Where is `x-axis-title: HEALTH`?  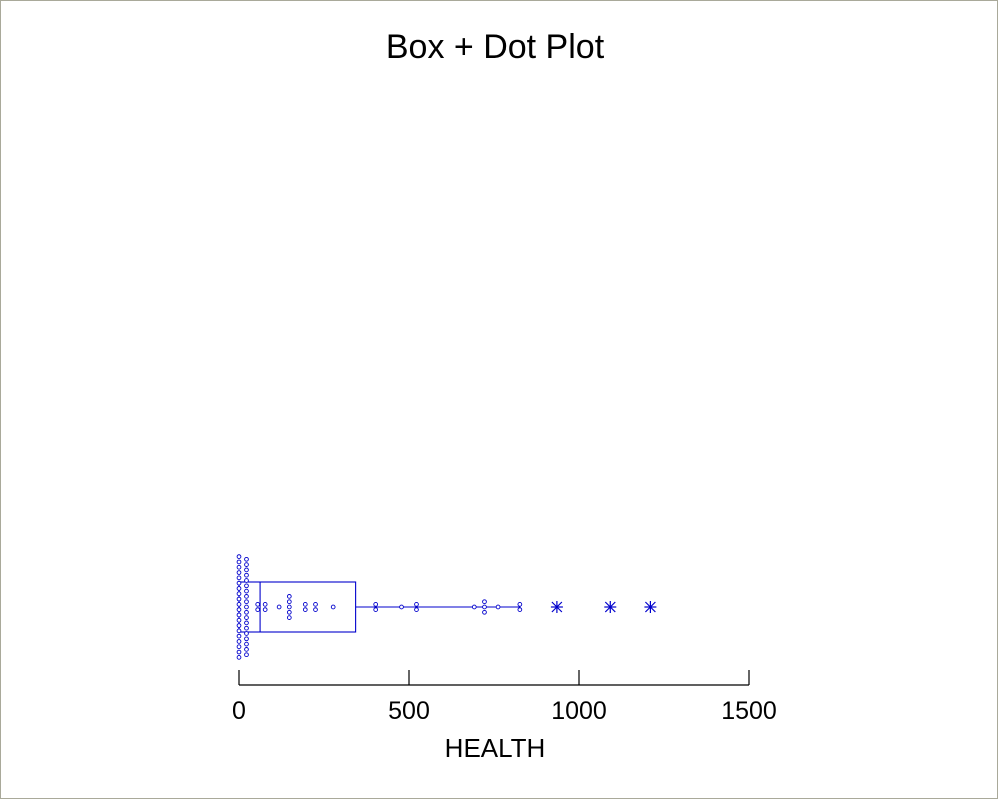
x-axis-title: HEALTH is located at coordinates (495, 748).